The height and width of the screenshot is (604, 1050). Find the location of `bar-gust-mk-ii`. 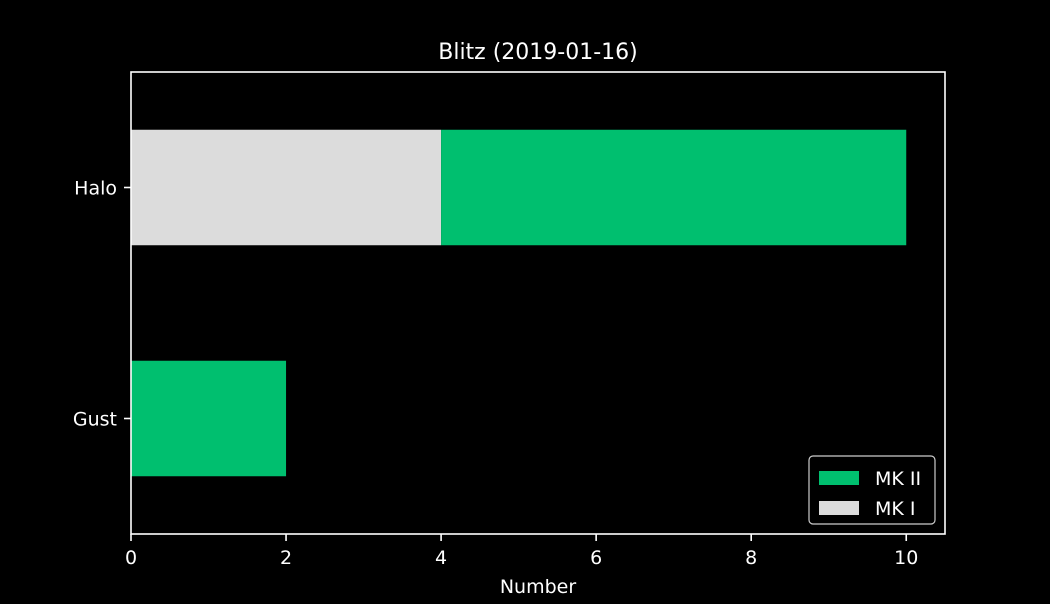

bar-gust-mk-ii is located at coordinates (209, 418).